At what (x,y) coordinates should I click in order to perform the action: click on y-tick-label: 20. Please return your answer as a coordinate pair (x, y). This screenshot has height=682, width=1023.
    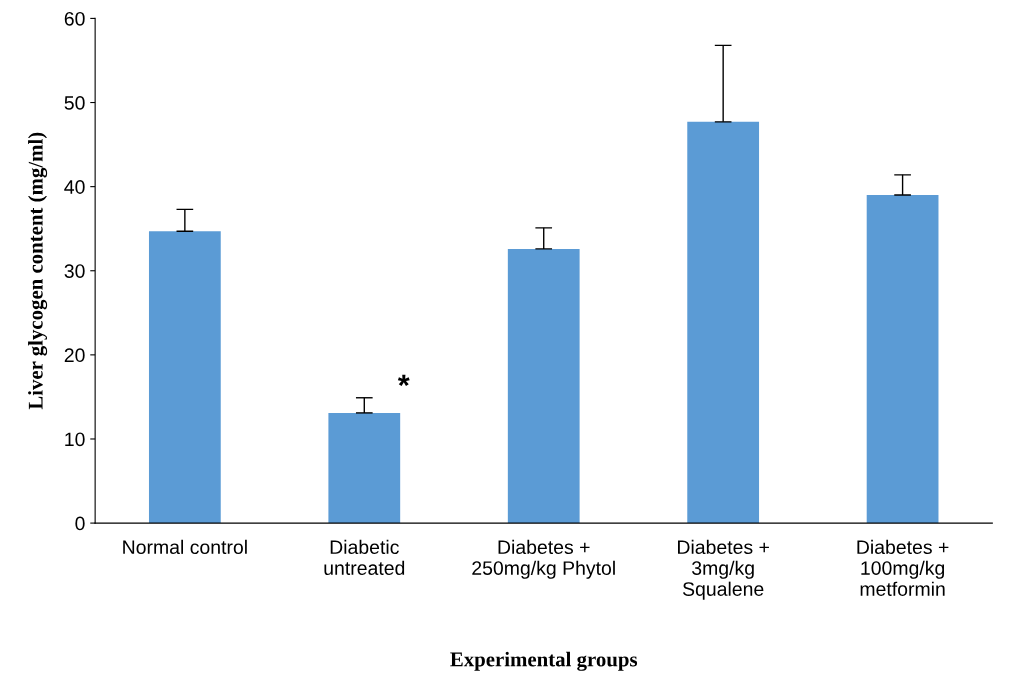
    Looking at the image, I should click on (74, 355).